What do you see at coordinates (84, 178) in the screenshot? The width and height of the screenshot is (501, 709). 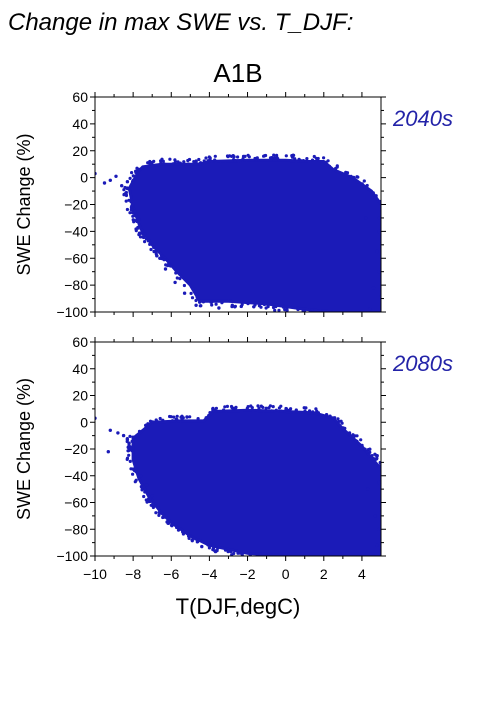 I see `y-tick-label: 0` at bounding box center [84, 178].